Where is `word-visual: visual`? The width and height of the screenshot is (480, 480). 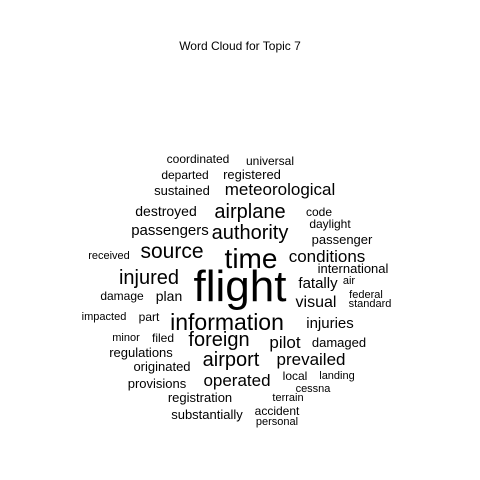 word-visual: visual is located at coordinates (316, 302).